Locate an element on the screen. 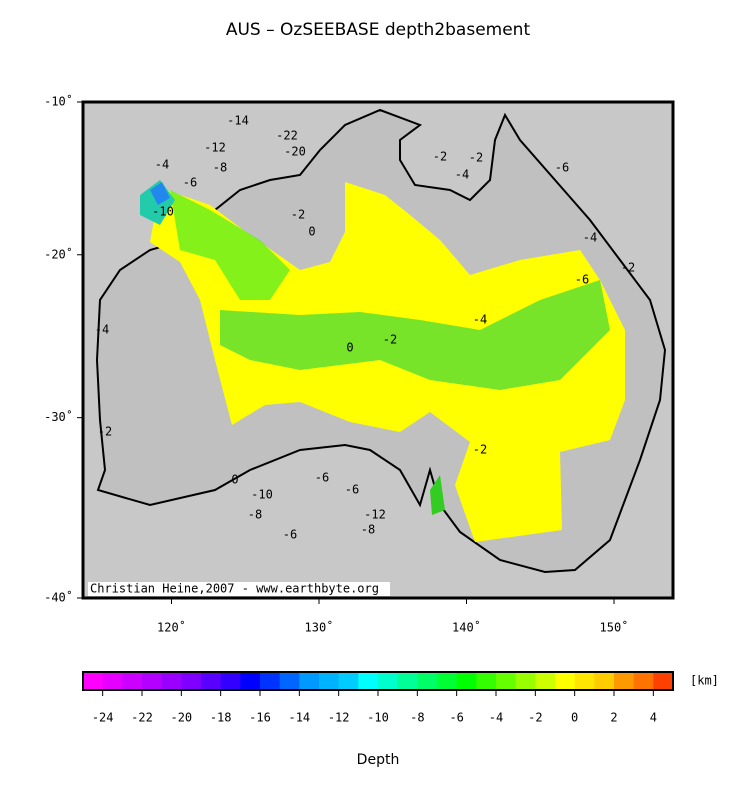  colorbar-tick-label: -10 is located at coordinates (378, 718).